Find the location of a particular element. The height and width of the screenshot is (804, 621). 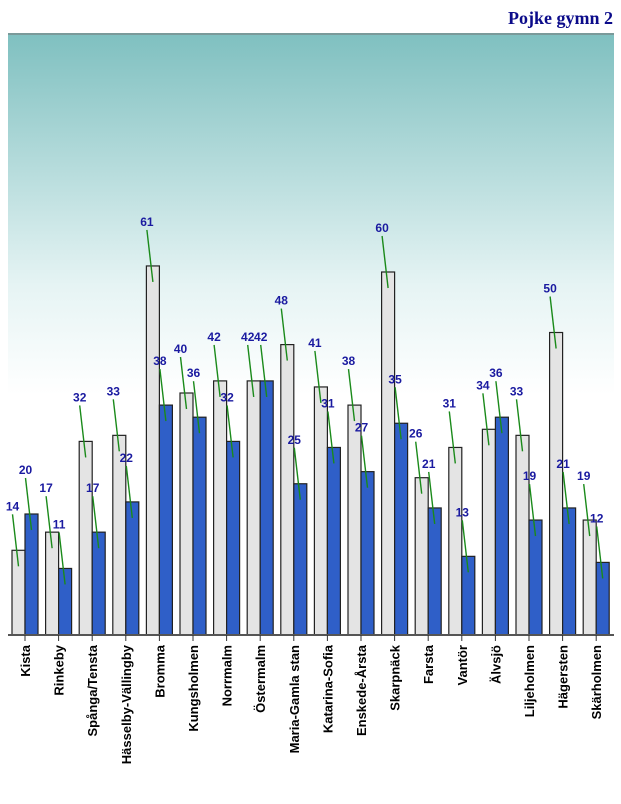

data-label-s2-11: 35 is located at coordinates (395, 379).